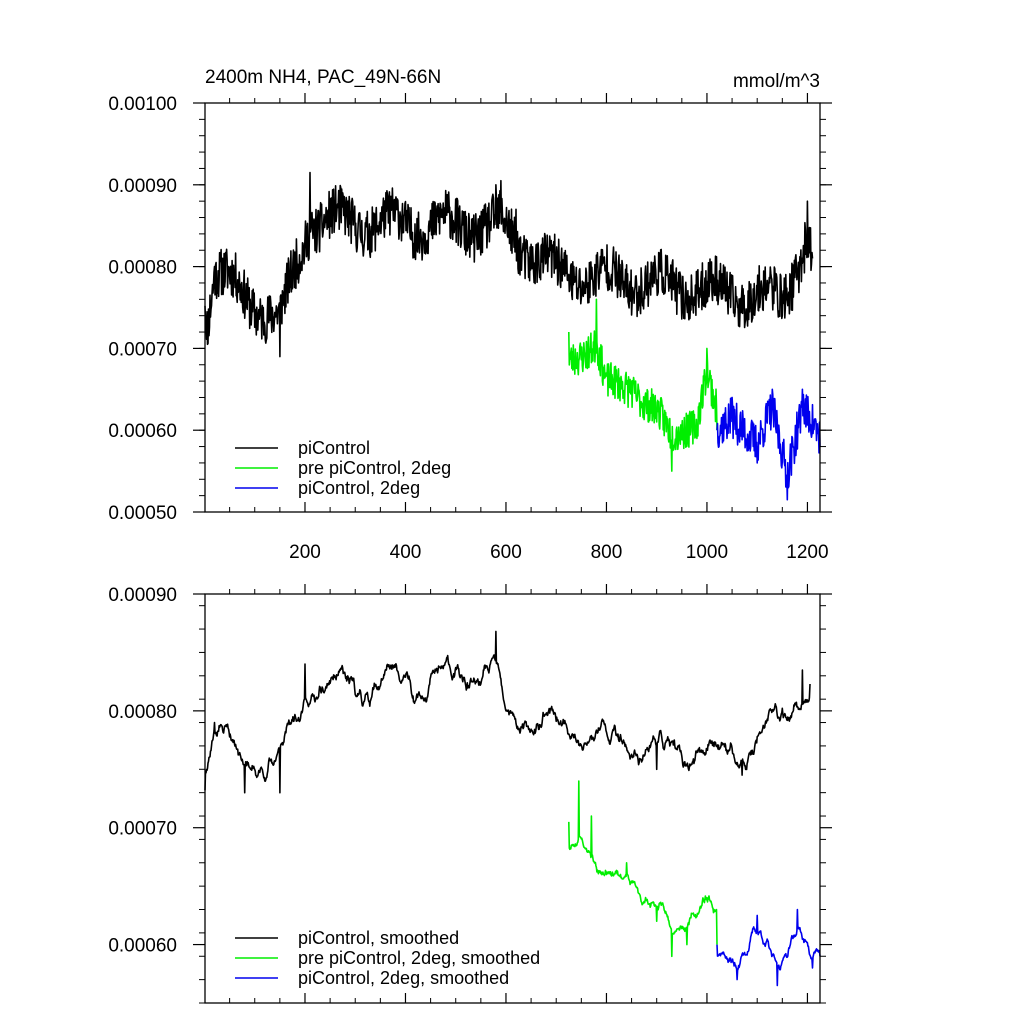 This screenshot has width=1024, height=1024. What do you see at coordinates (776, 81) in the screenshot?
I see `top-panel-units: mmol/m^3` at bounding box center [776, 81].